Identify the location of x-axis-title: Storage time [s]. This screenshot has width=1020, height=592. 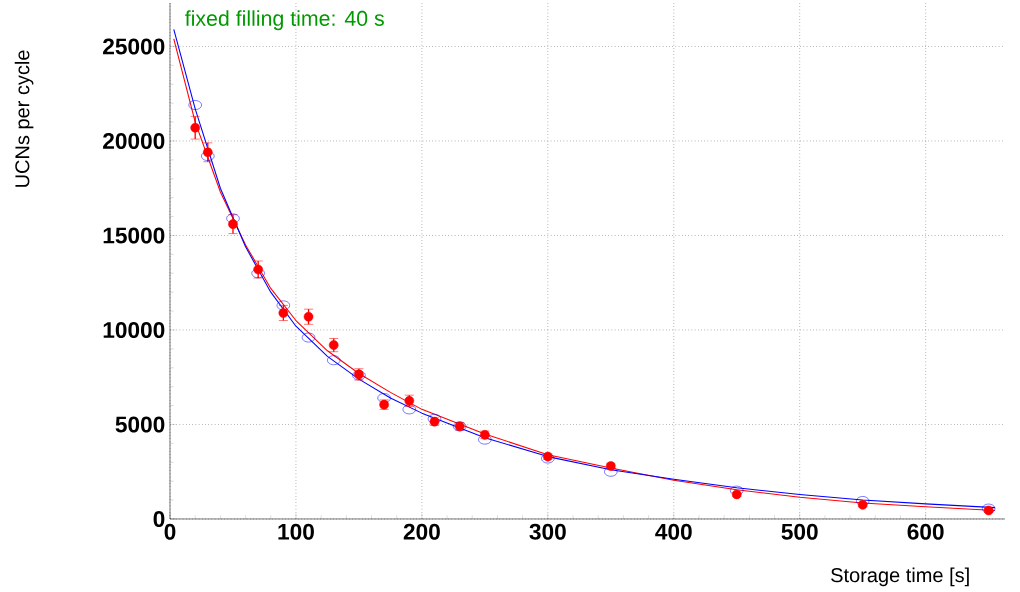
(900, 577).